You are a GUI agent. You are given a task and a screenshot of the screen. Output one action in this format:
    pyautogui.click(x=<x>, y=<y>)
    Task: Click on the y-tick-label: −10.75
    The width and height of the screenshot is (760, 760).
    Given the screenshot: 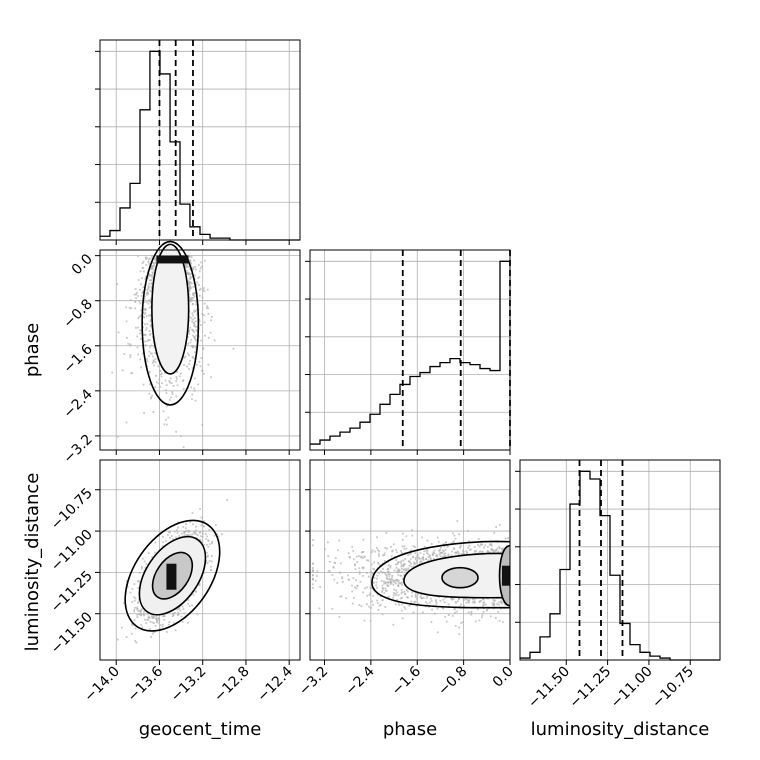 What is the action you would take?
    pyautogui.click(x=72, y=509)
    